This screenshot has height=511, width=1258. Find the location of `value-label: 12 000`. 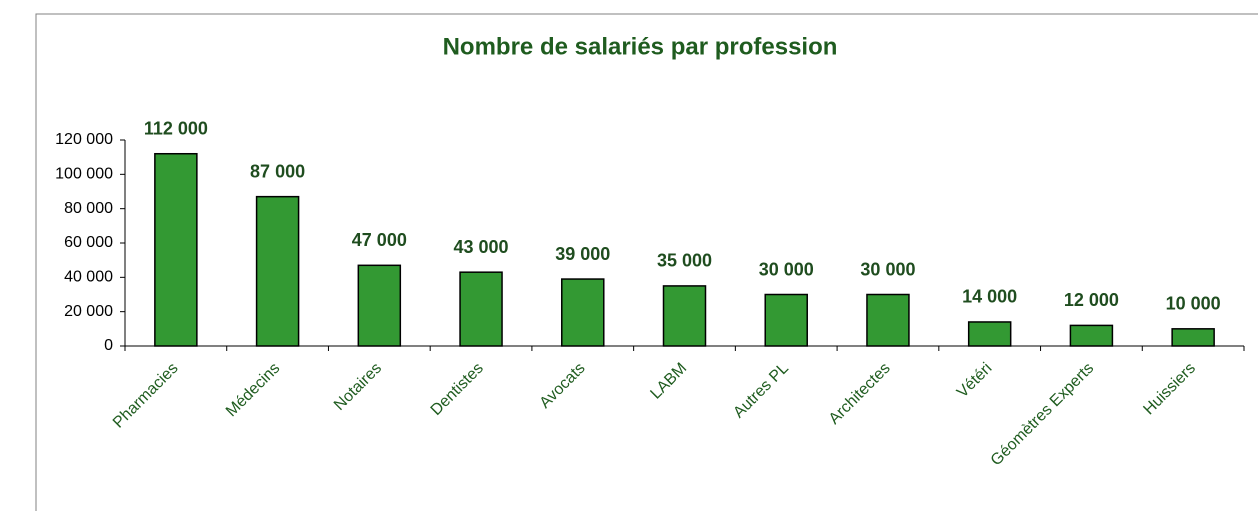

value-label: 12 000 is located at coordinates (1091, 300).